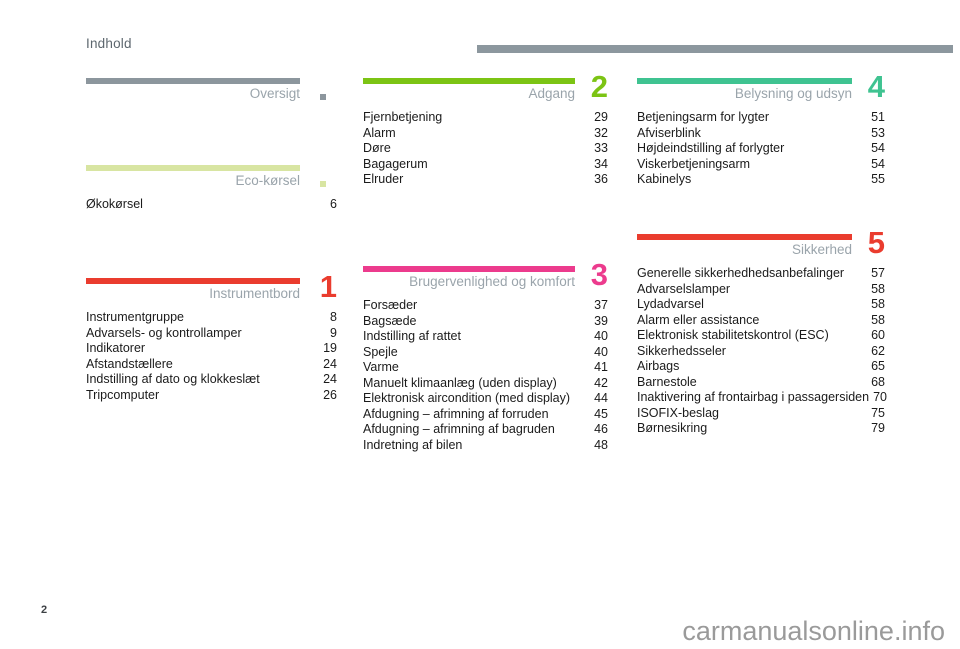 This screenshot has width=960, height=649. Describe the element at coordinates (761, 429) in the screenshot. I see `toc-item: Børnesikring 79` at that location.